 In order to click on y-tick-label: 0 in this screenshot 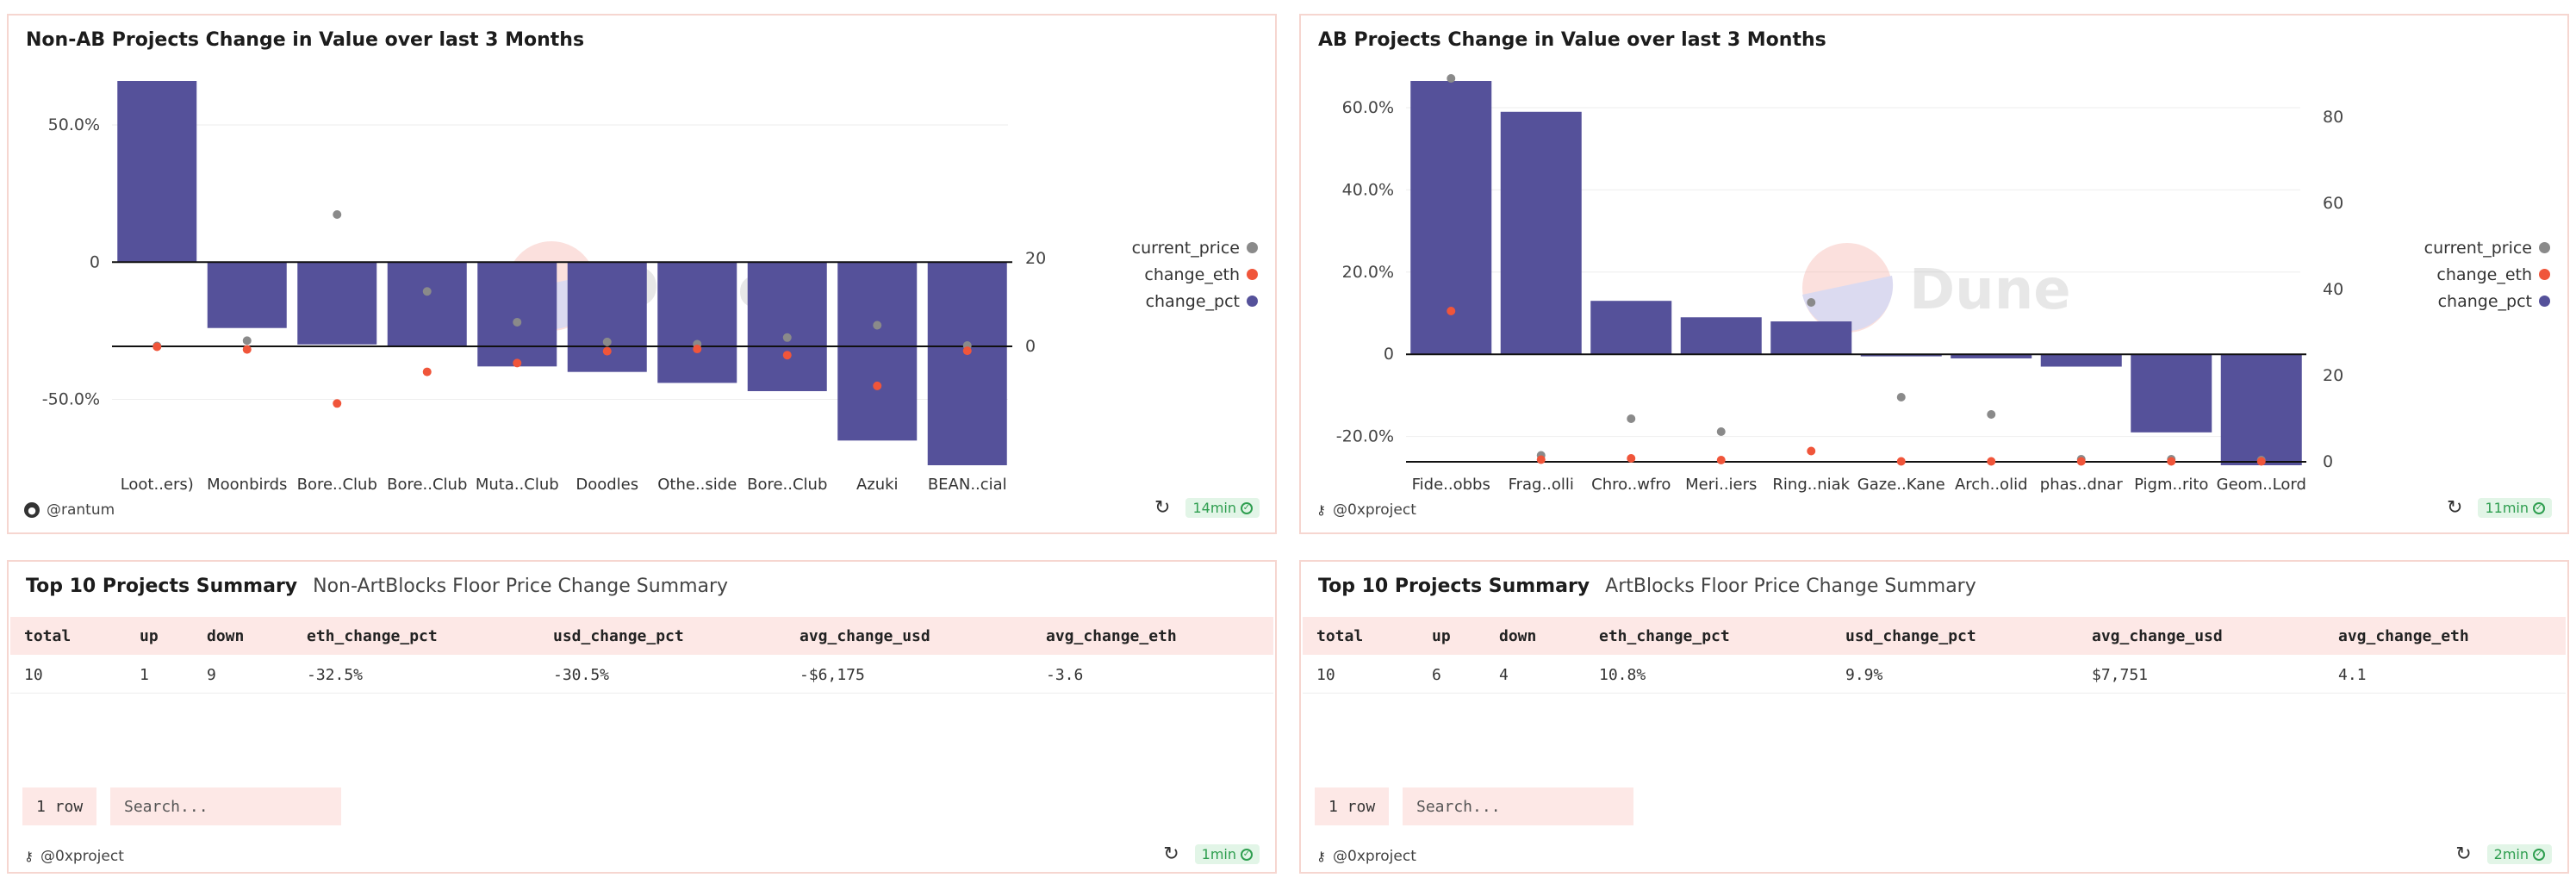, I will do `click(95, 261)`.